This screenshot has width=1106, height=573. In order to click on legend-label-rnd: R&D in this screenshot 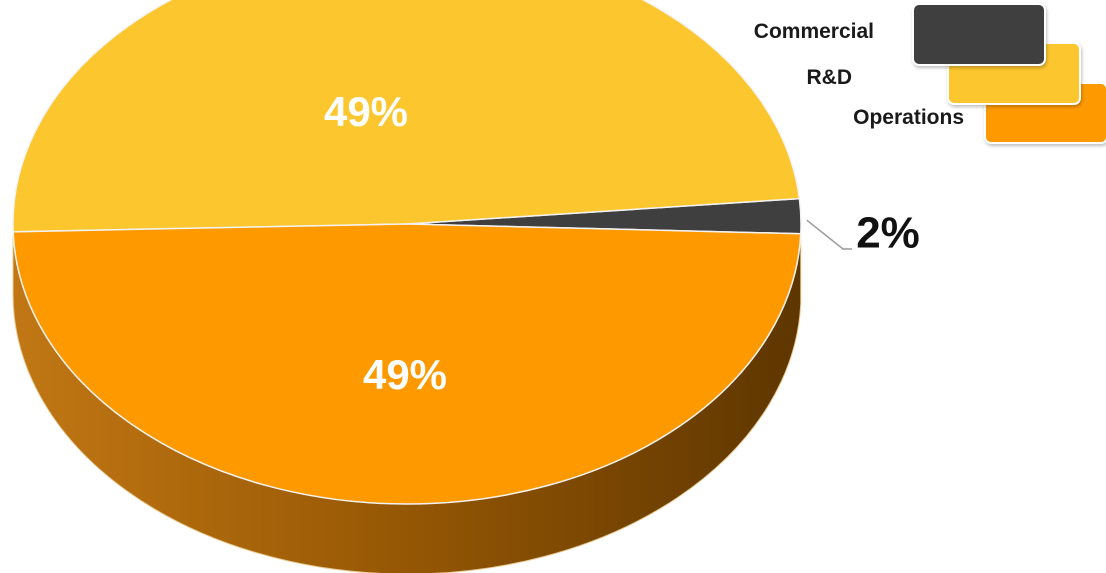, I will do `click(829, 77)`.